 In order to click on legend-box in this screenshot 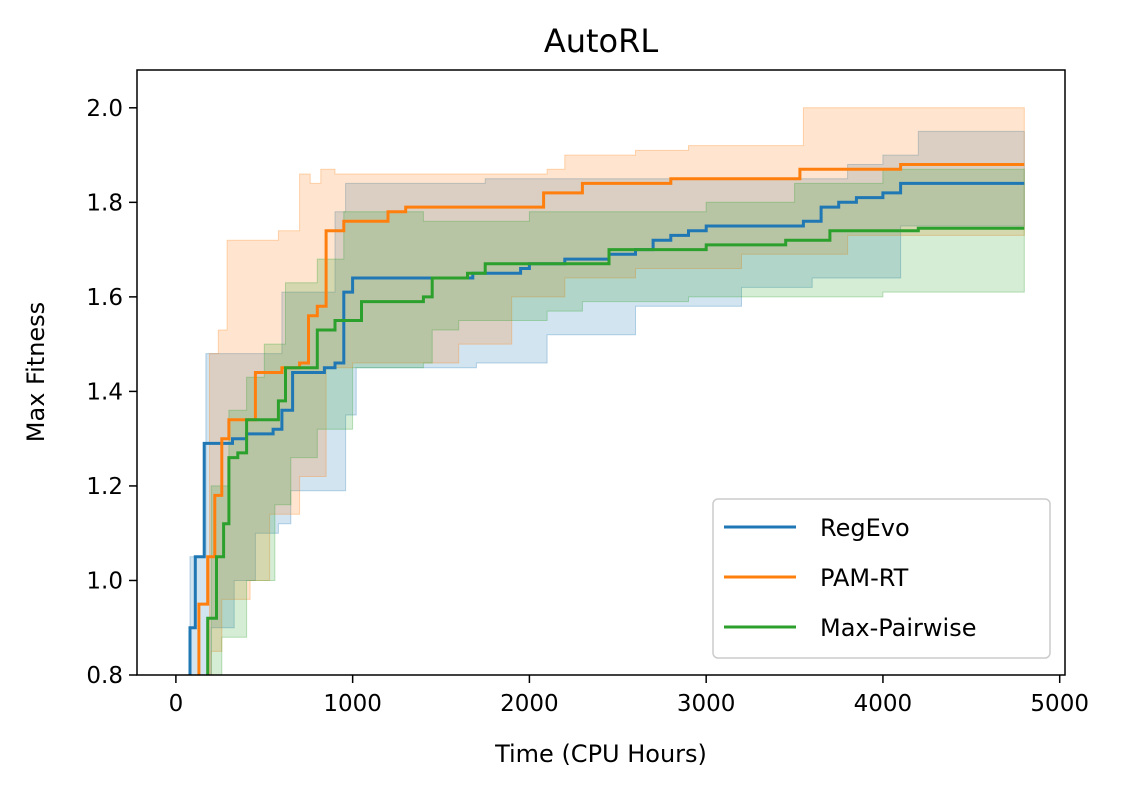, I will do `click(881, 578)`.